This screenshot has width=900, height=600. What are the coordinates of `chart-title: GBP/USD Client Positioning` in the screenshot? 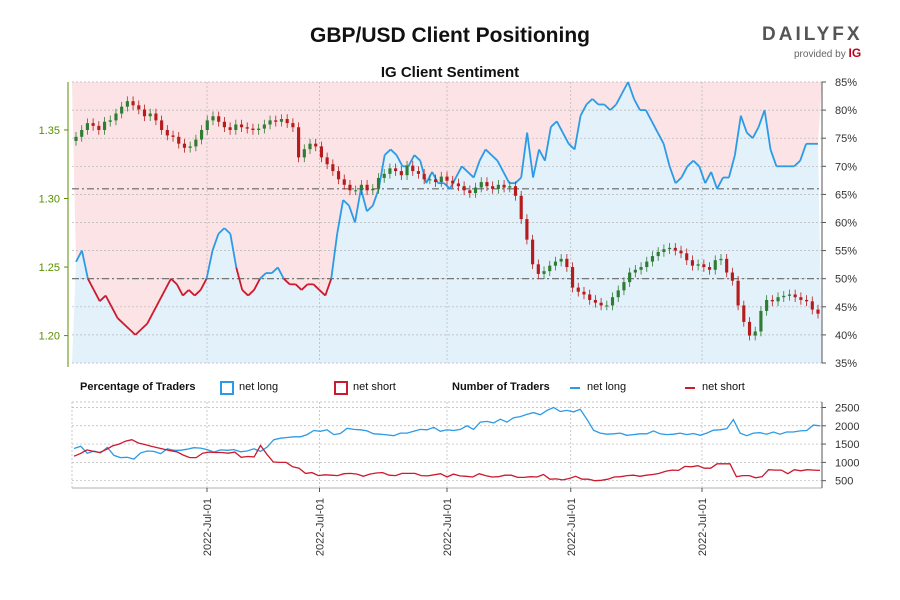 It's located at (449, 35).